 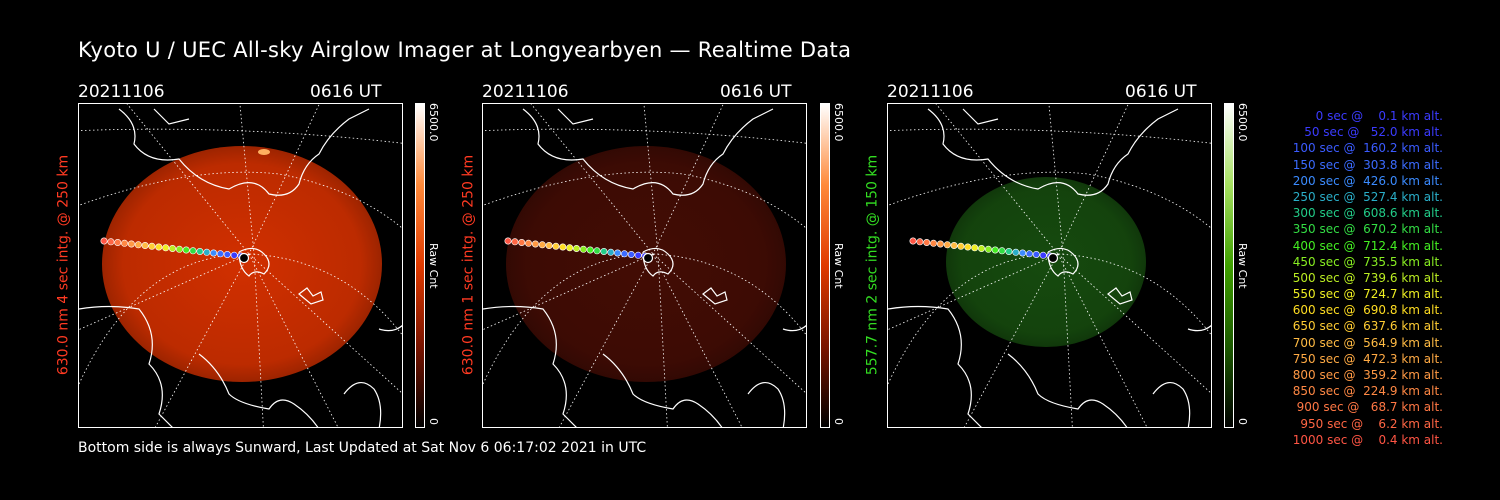 I want to click on panel-3-date: 20211106, so click(x=930, y=92).